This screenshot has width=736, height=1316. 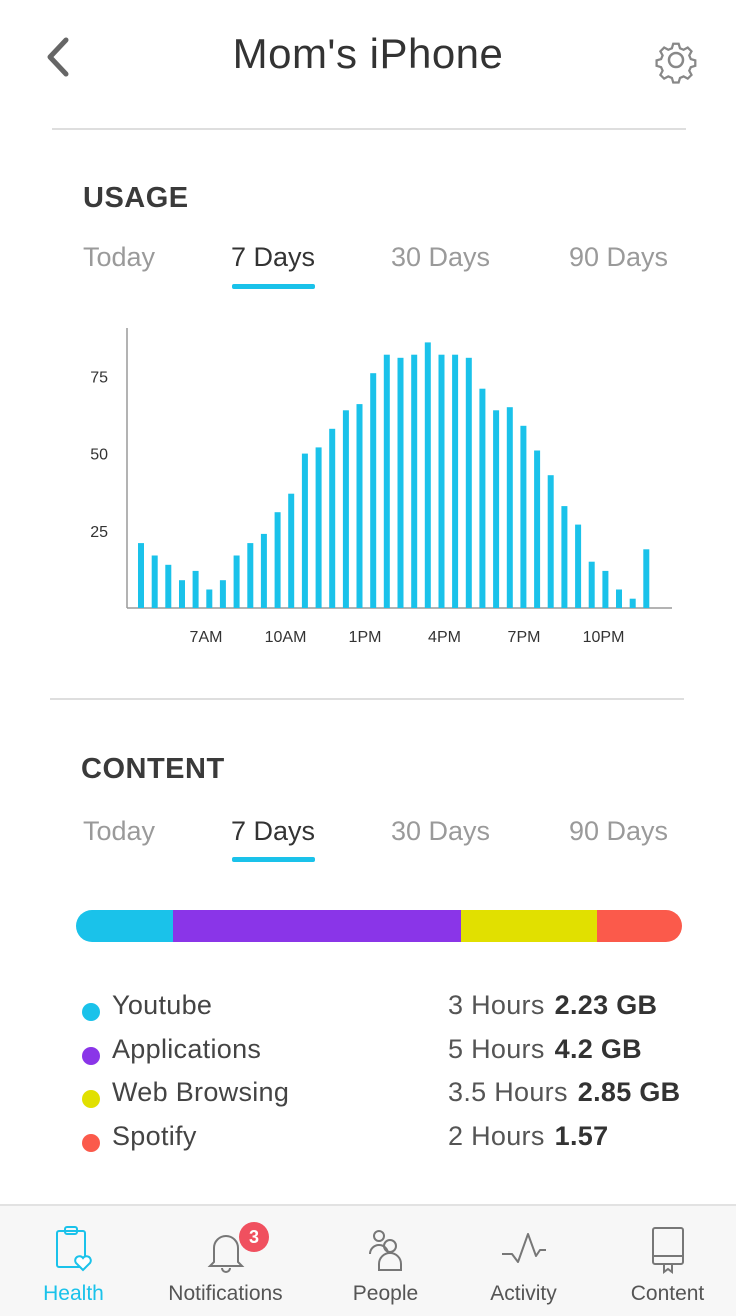 I want to click on nav-item-people: People, so click(x=385, y=1261).